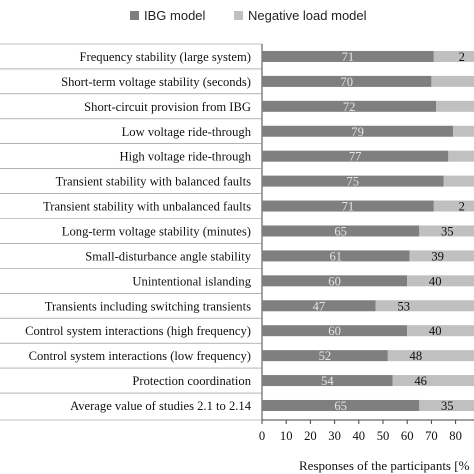 This screenshot has width=474, height=474. I want to click on legend-item-negative-load: Negative load model, so click(300, 15).